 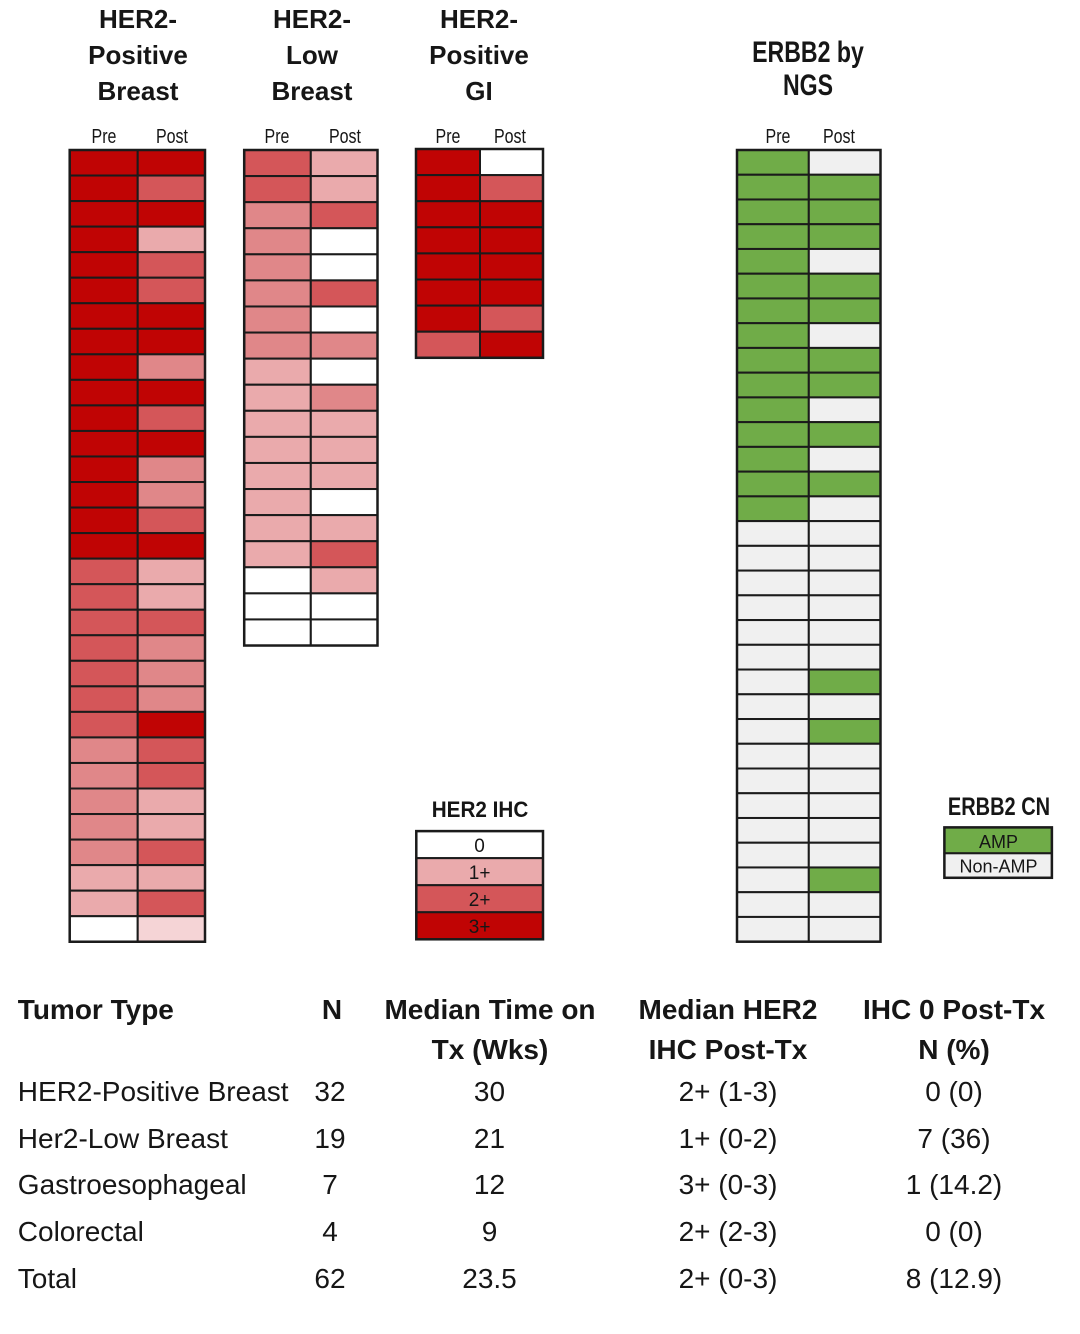 What do you see at coordinates (480, 927) in the screenshot?
I see `svg-text: 3+` at bounding box center [480, 927].